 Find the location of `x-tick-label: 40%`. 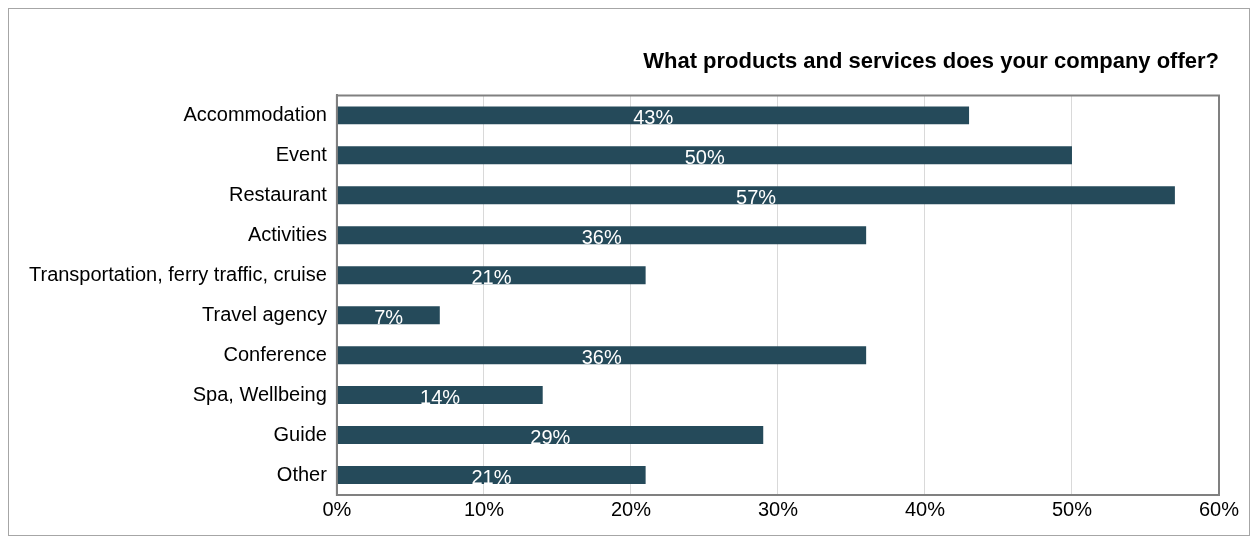

x-tick-label: 40% is located at coordinates (925, 508).